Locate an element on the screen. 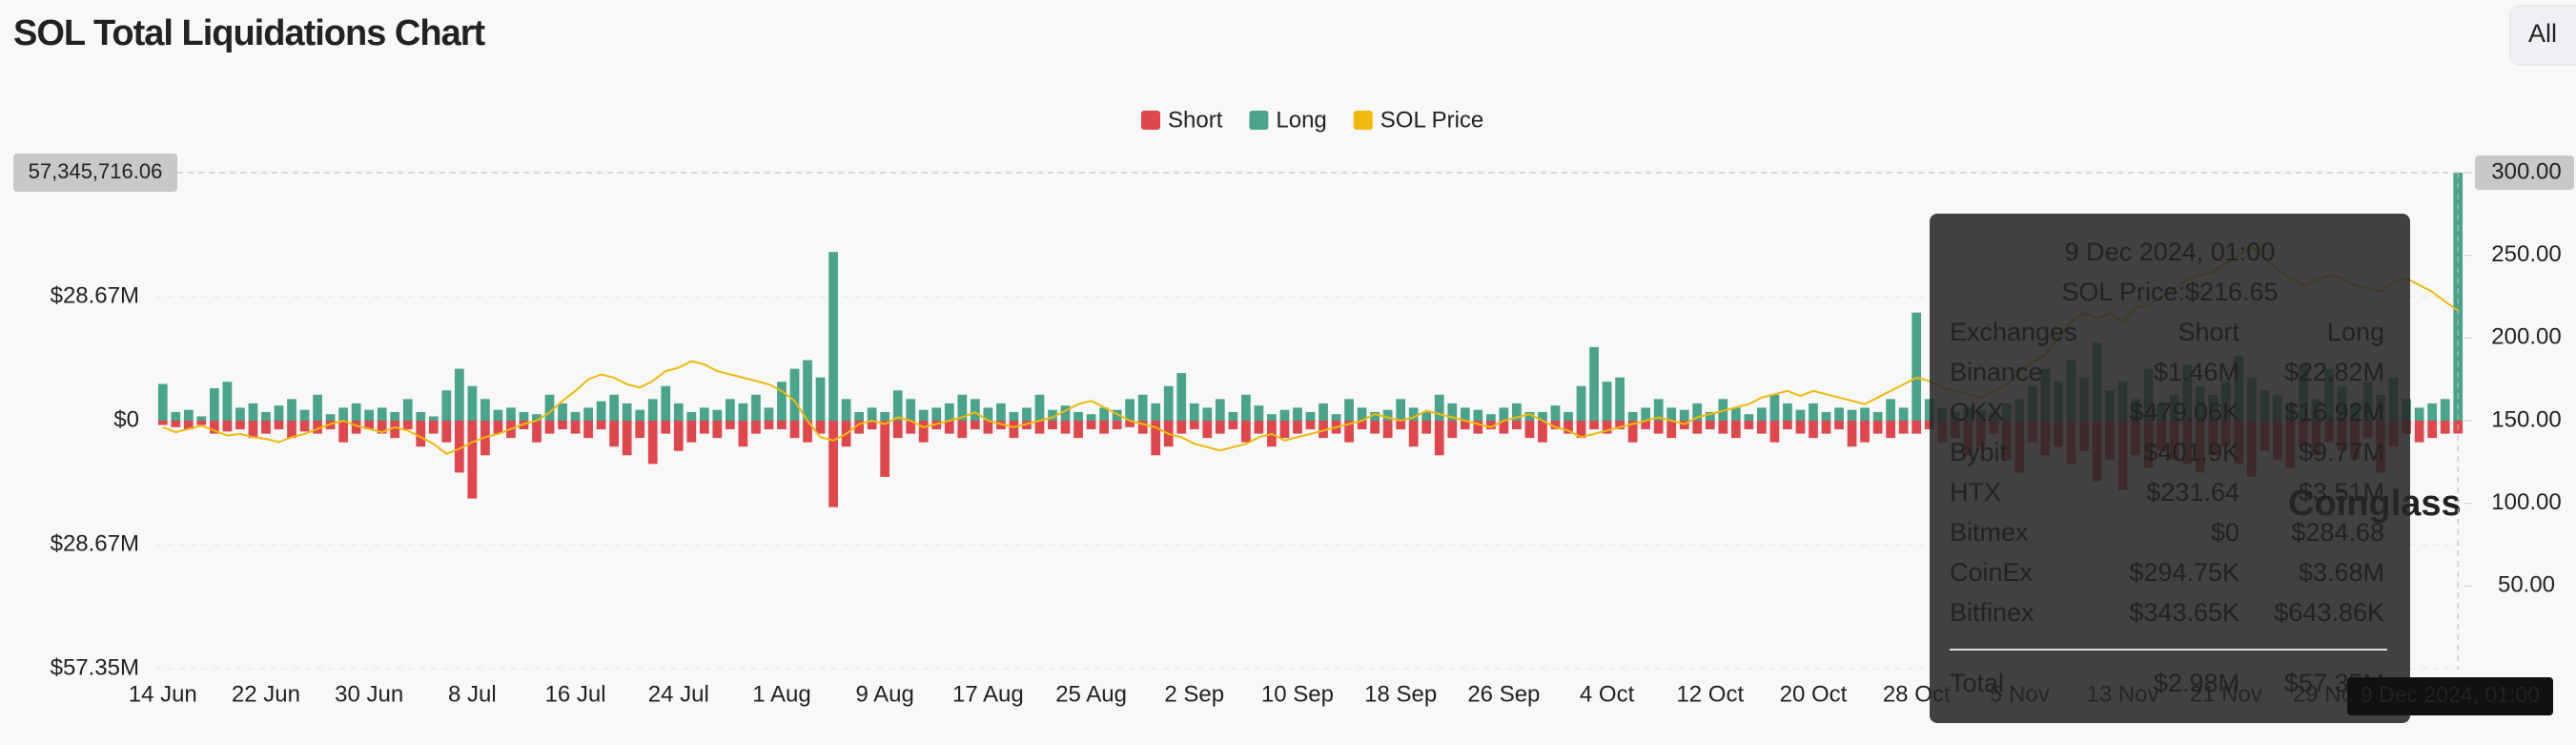  tooltip-price: SOL Price:$216.65 is located at coordinates (2169, 292).